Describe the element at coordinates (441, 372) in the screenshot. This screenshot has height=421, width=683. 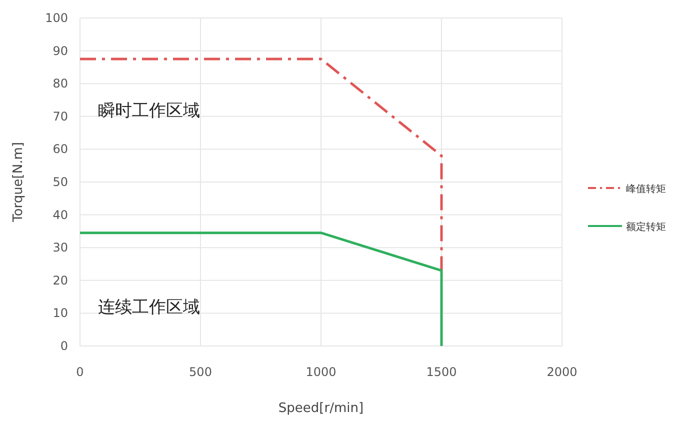
I see `x-tick-label: 1500` at that location.